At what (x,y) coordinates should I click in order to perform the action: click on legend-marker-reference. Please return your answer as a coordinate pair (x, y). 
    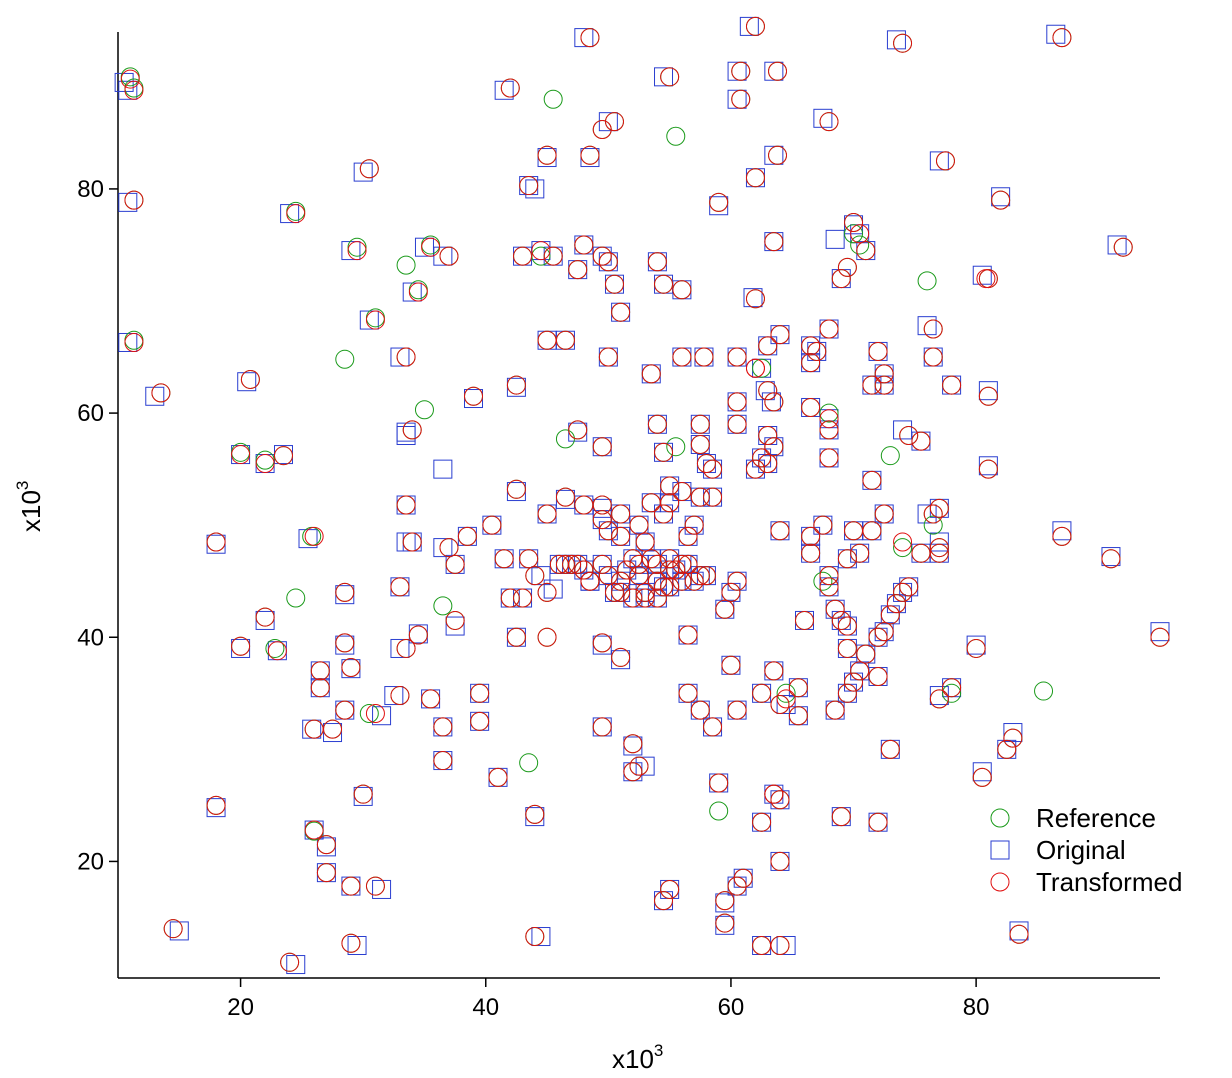
    Looking at the image, I should click on (1000, 818).